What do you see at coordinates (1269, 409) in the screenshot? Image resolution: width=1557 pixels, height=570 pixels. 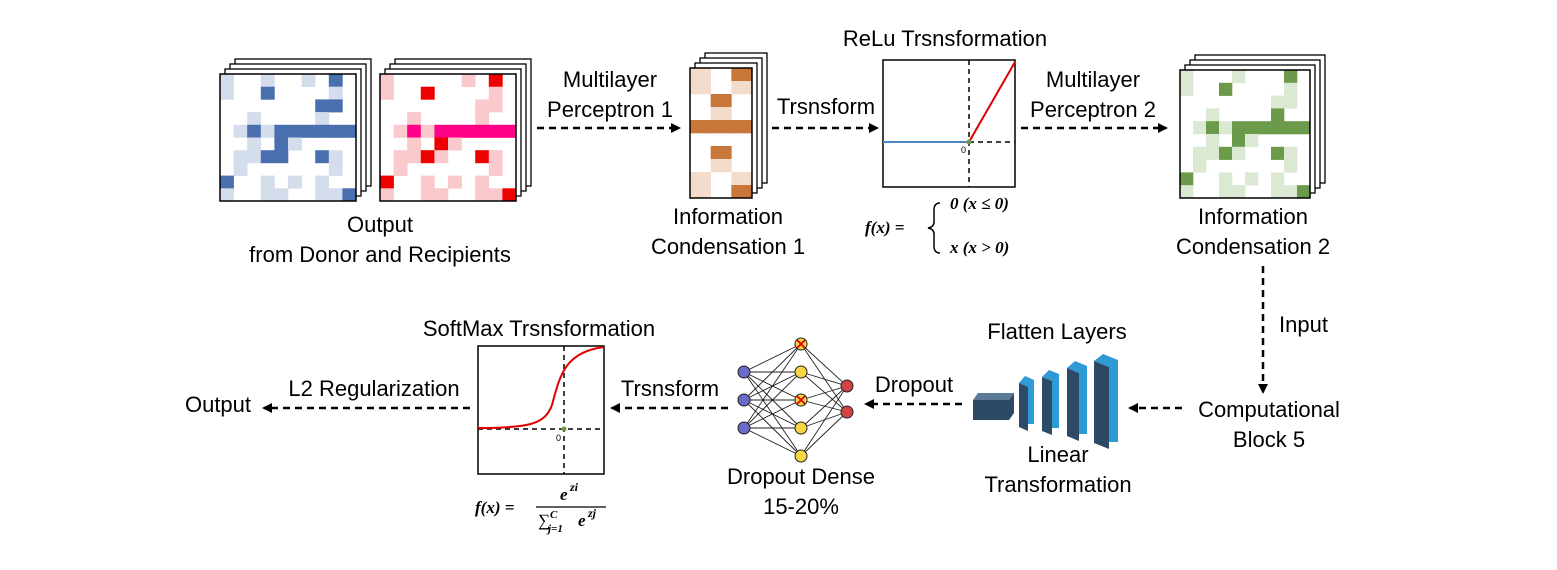 I see `comp-block-line1: Computational` at bounding box center [1269, 409].